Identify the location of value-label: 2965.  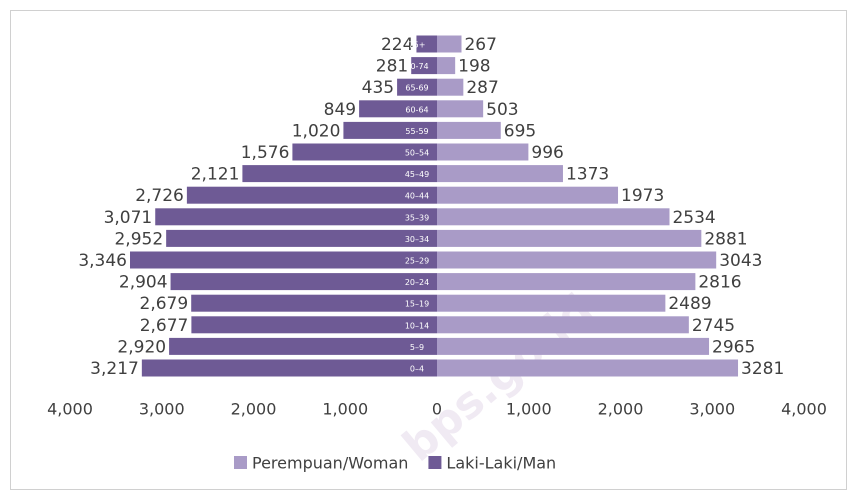
(733, 347).